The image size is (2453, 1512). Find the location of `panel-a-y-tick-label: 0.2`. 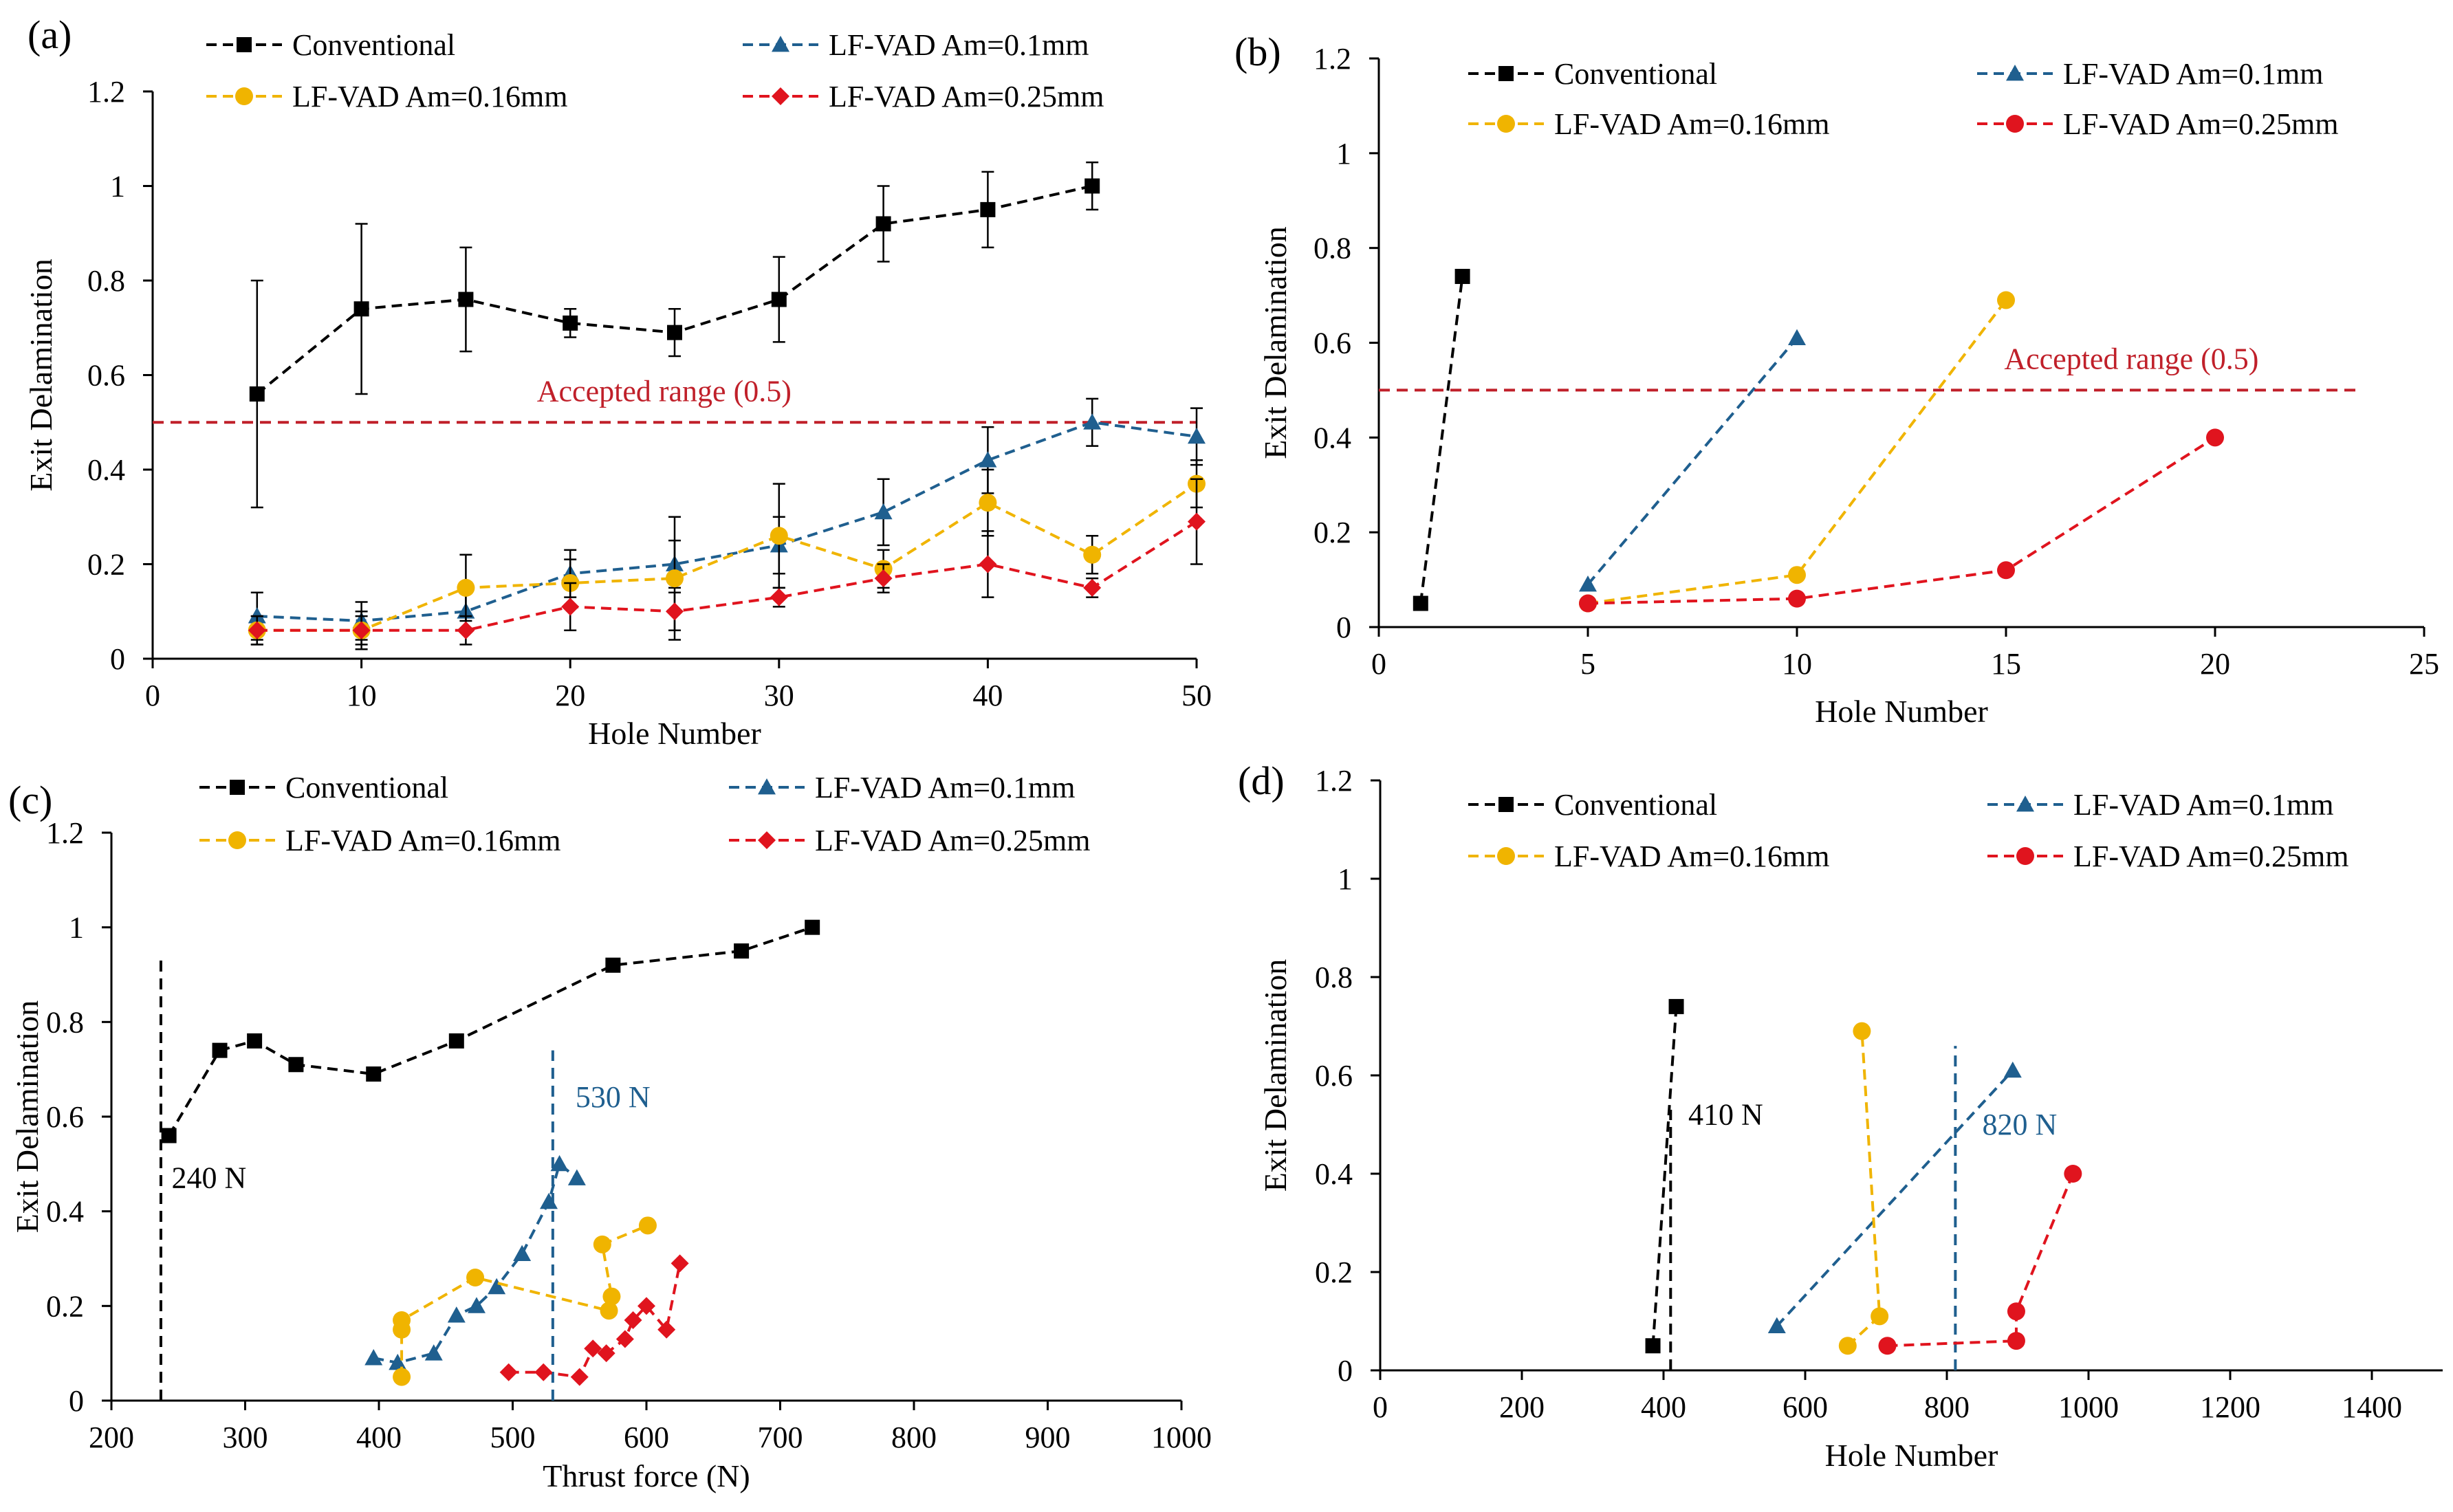

panel-a-y-tick-label: 0.2 is located at coordinates (106, 565).